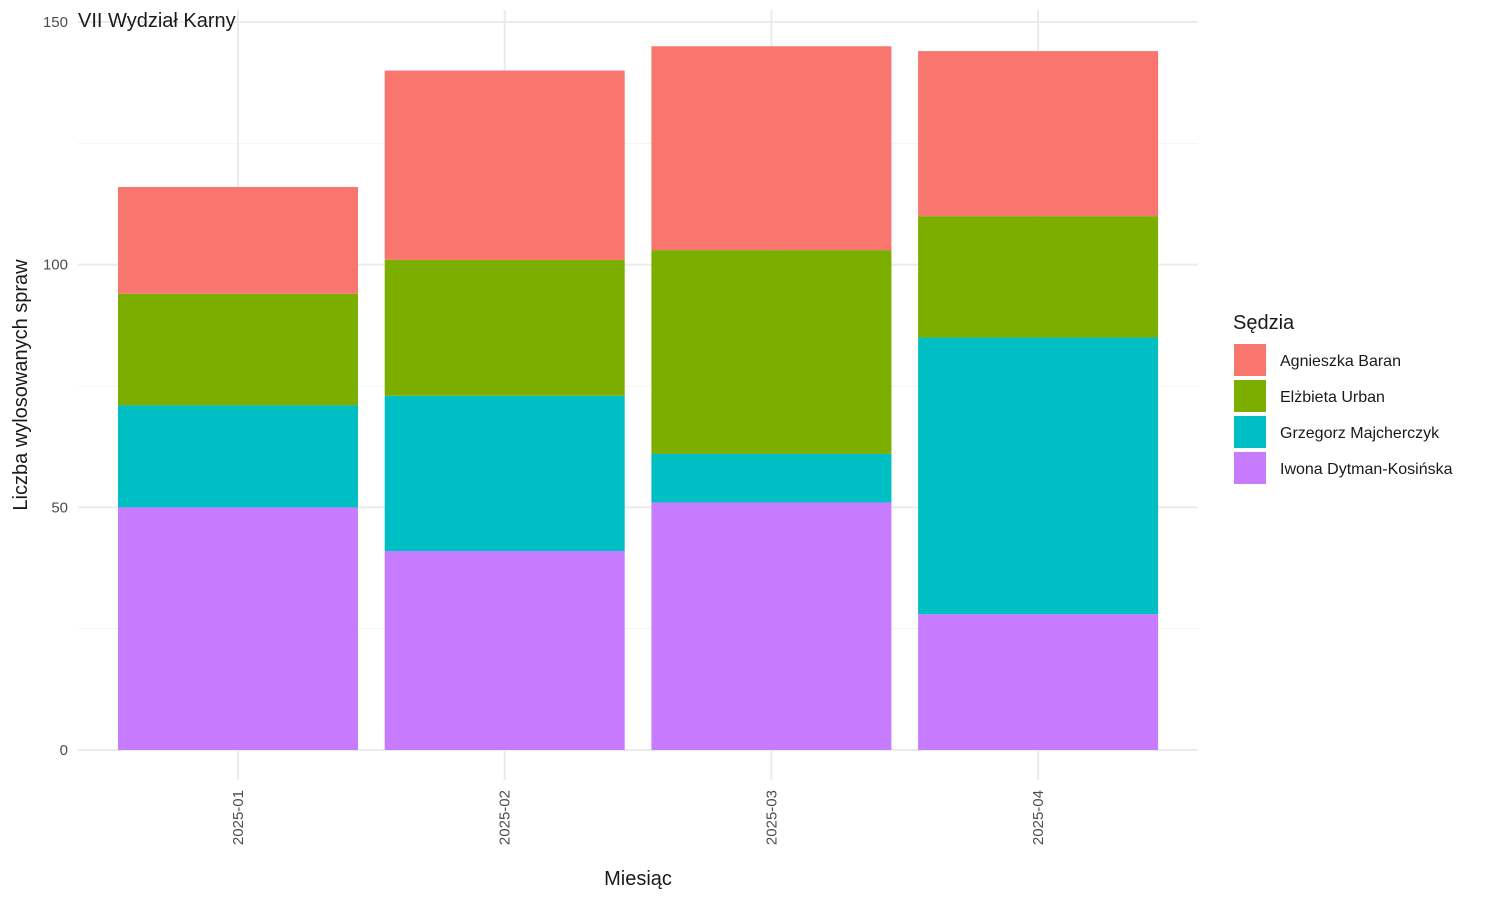 The image size is (1500, 900). I want to click on y-axis-ticks: 0 50 100 150, so click(55, 386).